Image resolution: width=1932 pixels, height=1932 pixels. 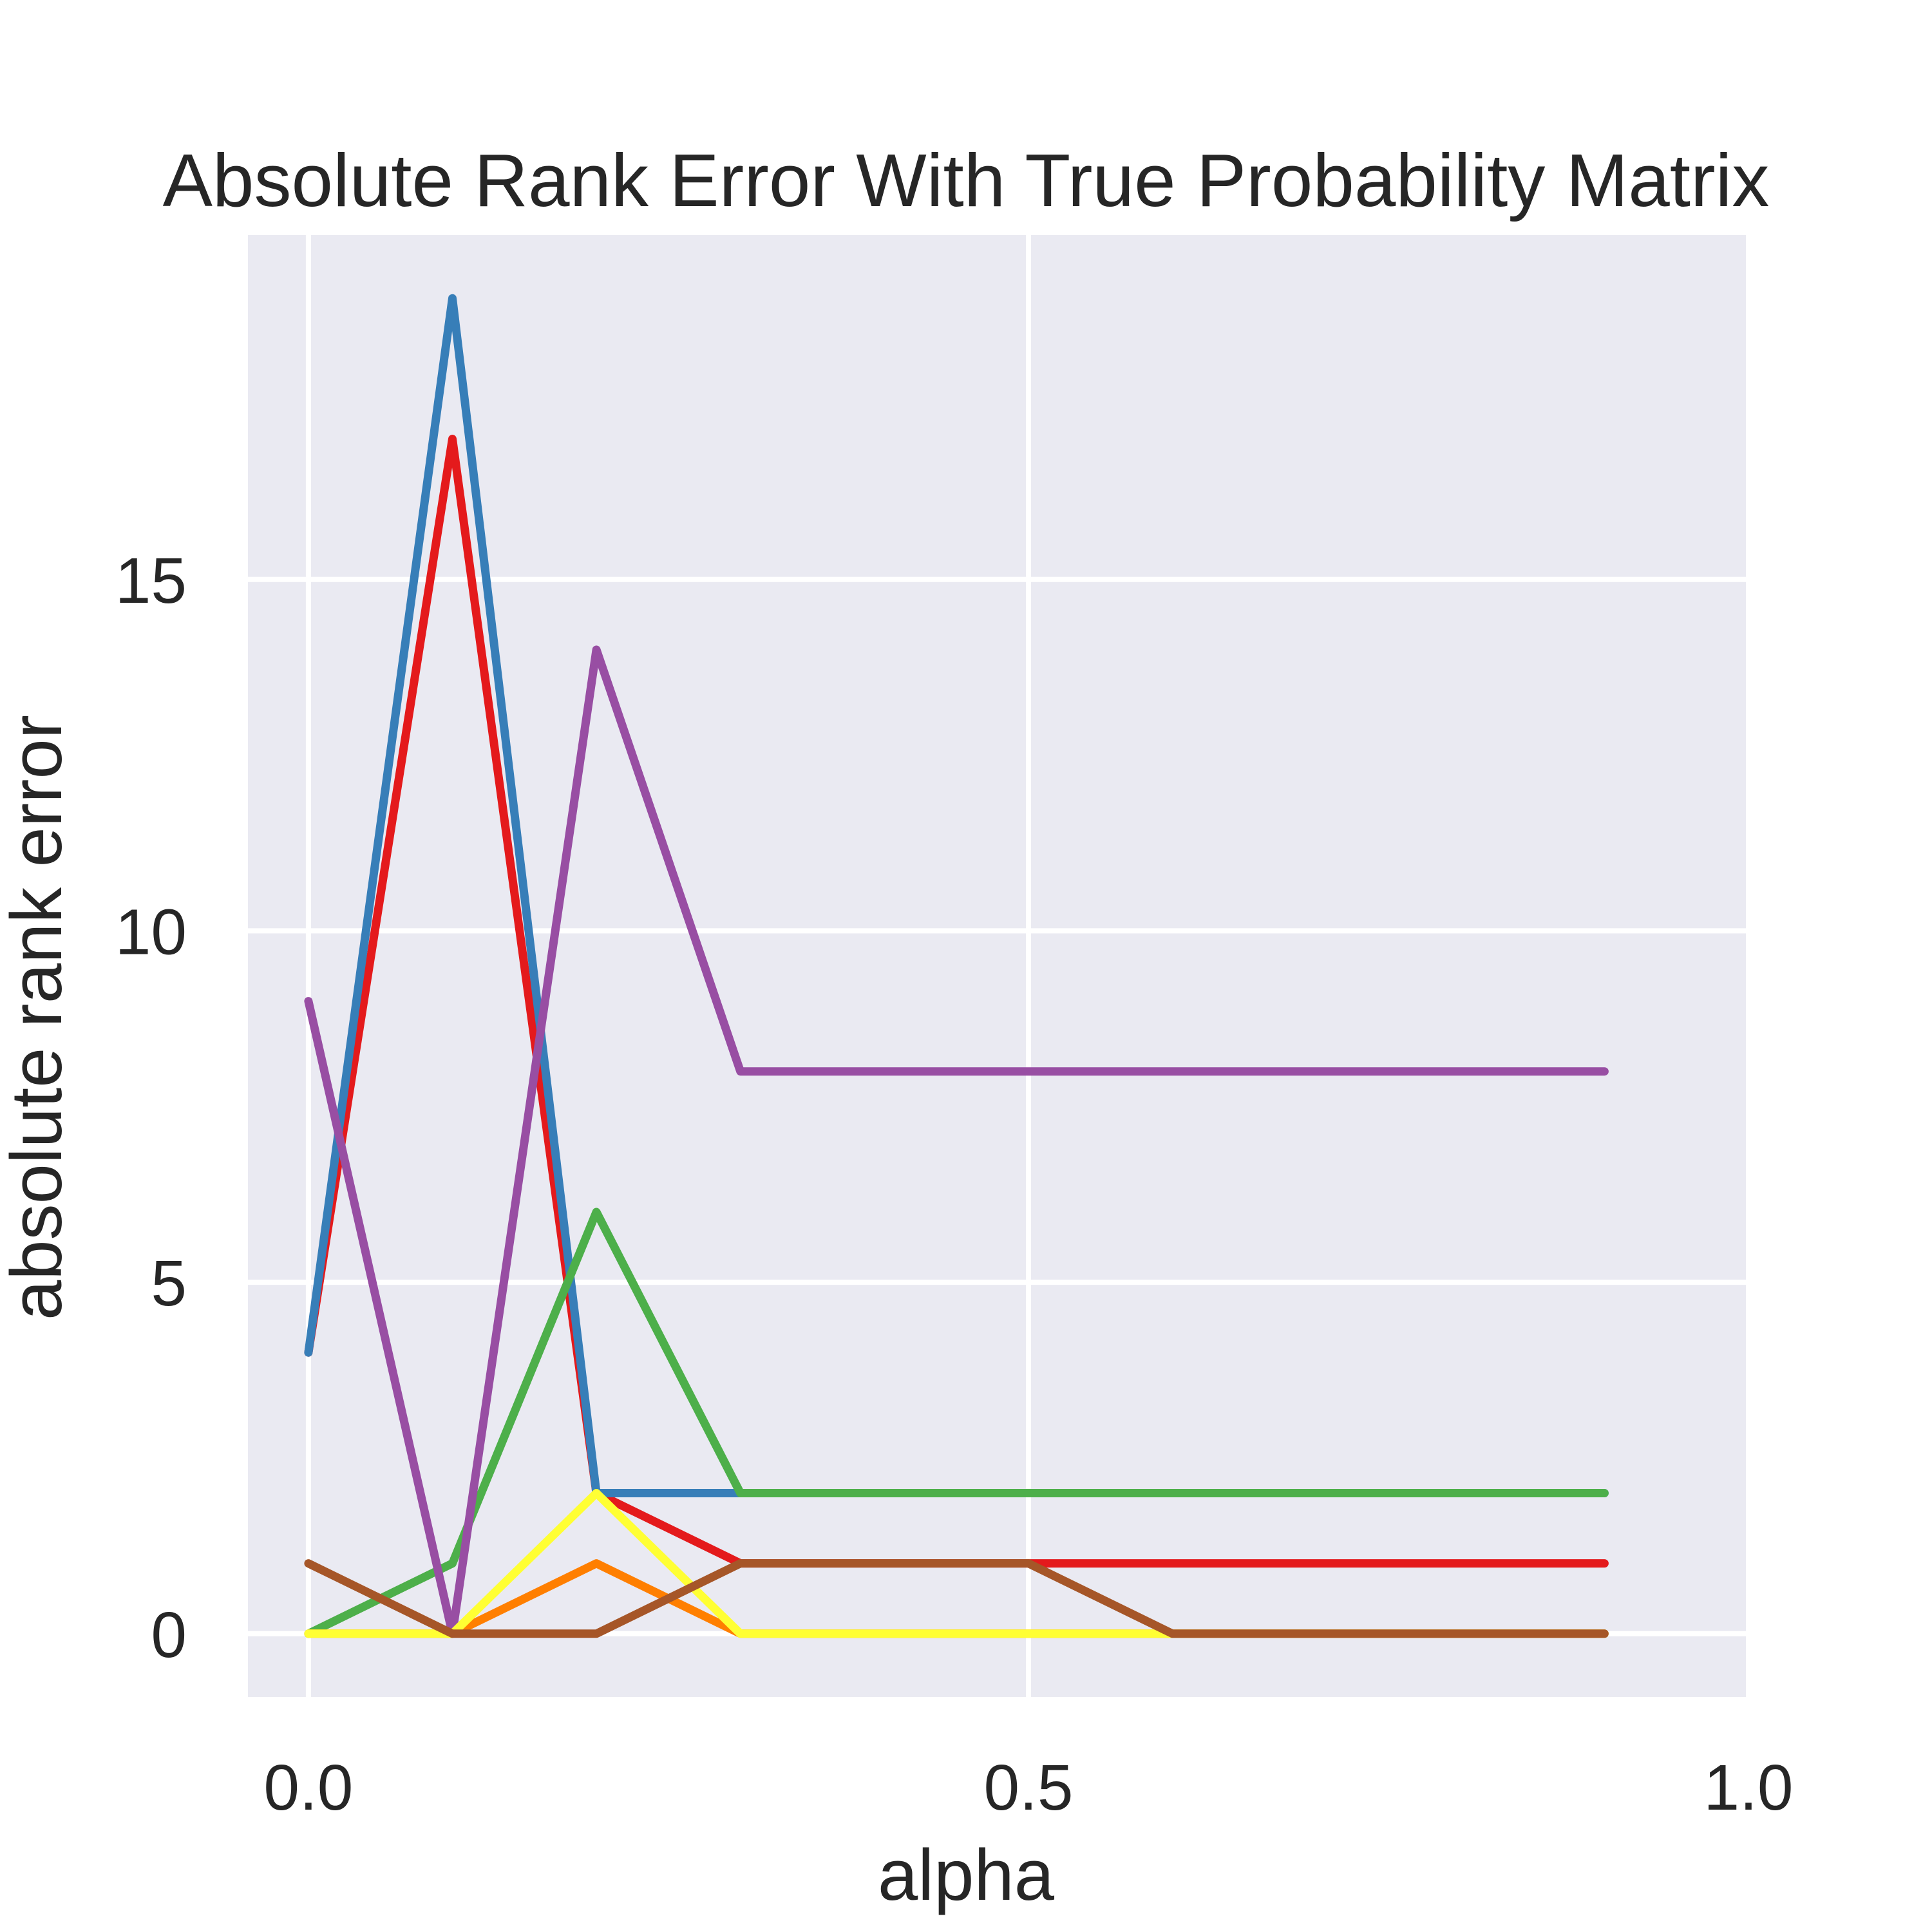 What do you see at coordinates (1028, 1788) in the screenshot?
I see `x-tick-label: 0.5` at bounding box center [1028, 1788].